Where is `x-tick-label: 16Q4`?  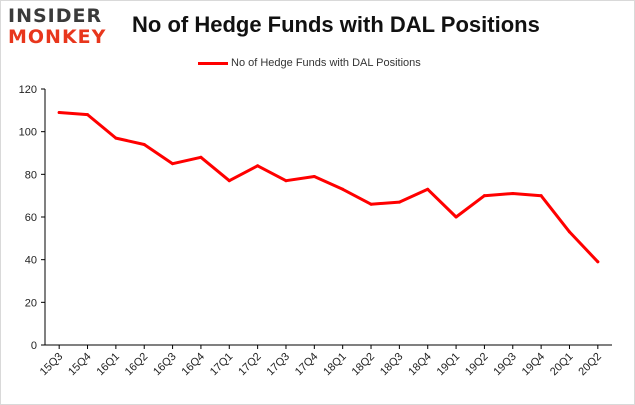
x-tick-label: 16Q4 is located at coordinates (194, 365).